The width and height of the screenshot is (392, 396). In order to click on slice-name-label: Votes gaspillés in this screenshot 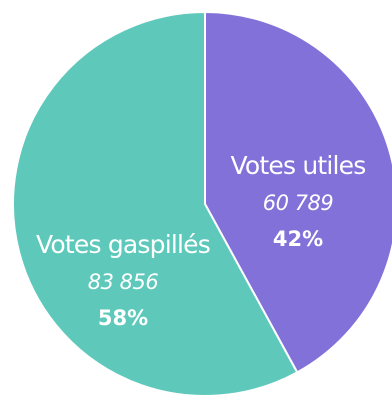, I will do `click(123, 244)`.